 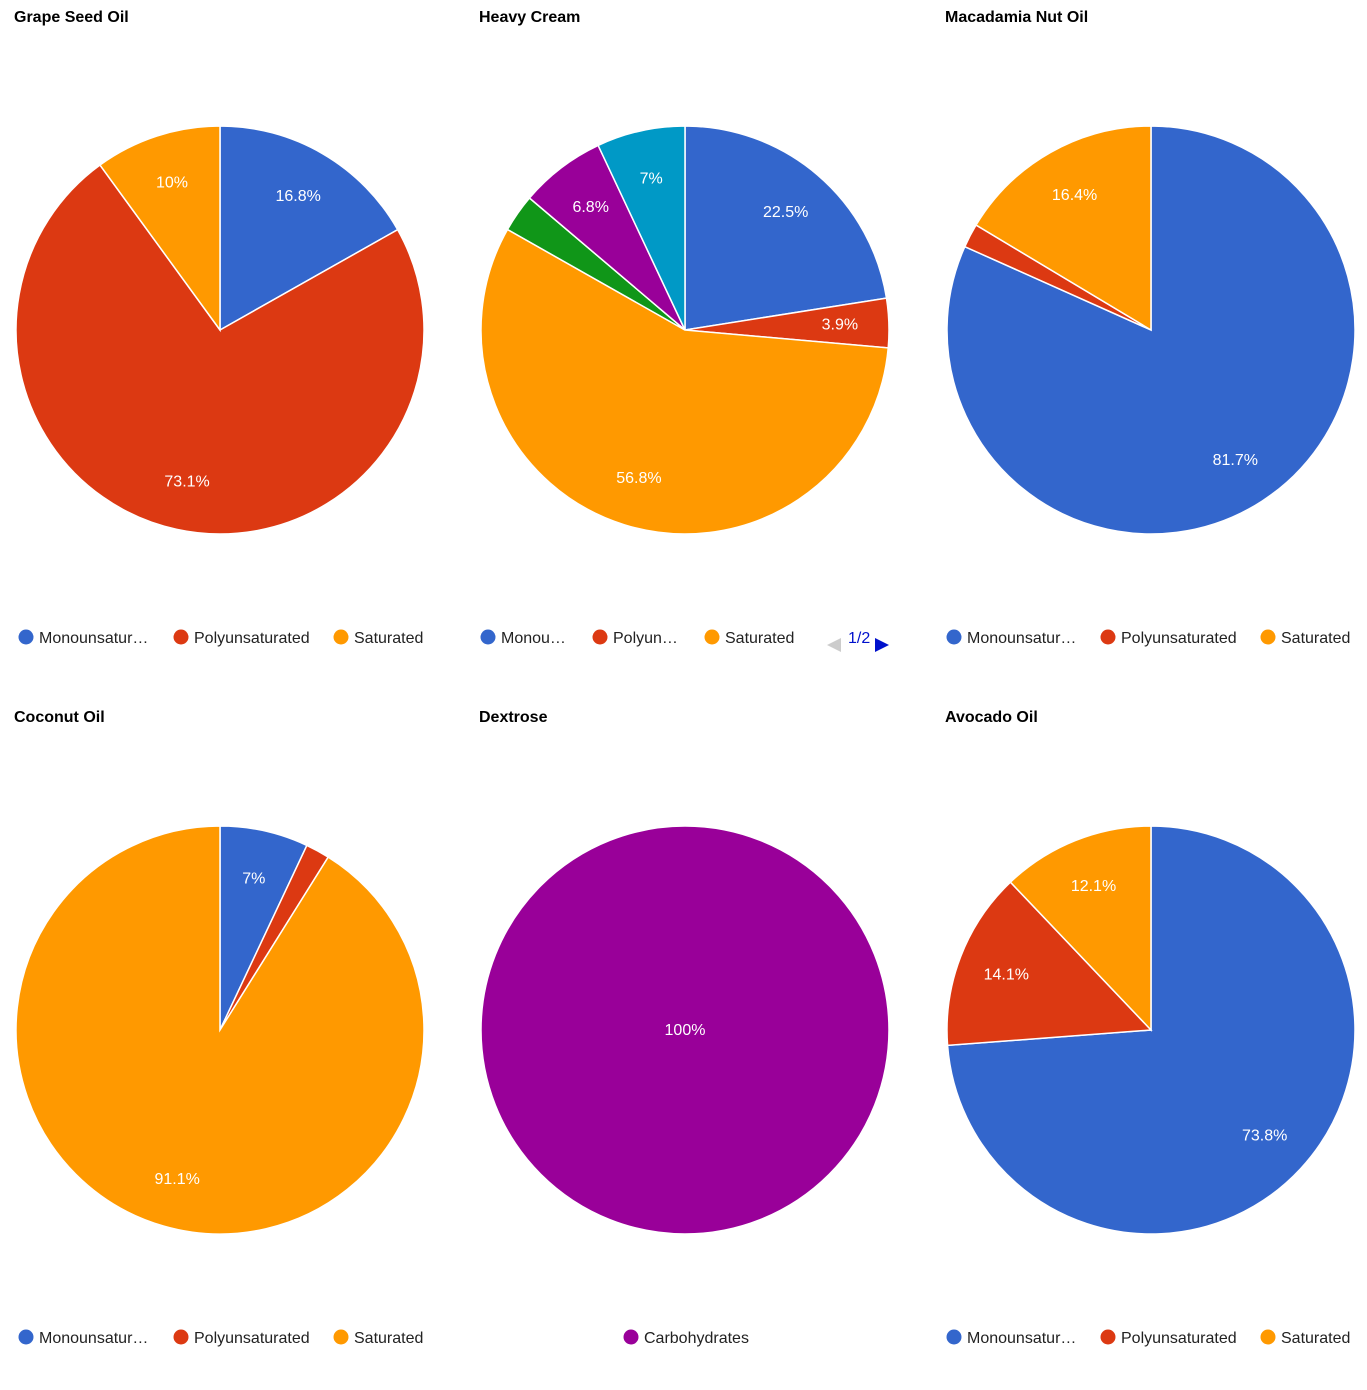 What do you see at coordinates (59, 717) in the screenshot?
I see `chart-title: Coconut Oil` at bounding box center [59, 717].